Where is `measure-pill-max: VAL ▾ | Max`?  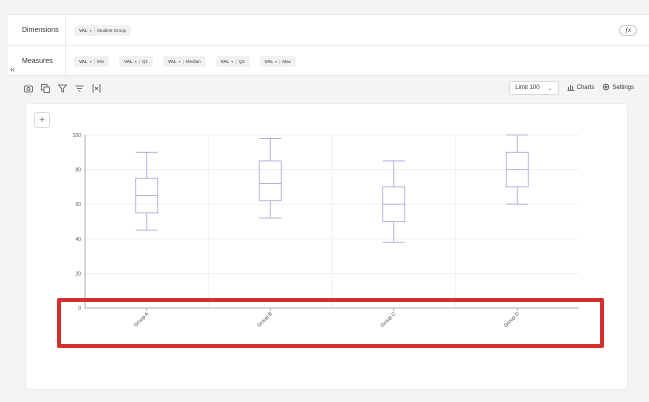
measure-pill-max: VAL ▾ | Max is located at coordinates (277, 61).